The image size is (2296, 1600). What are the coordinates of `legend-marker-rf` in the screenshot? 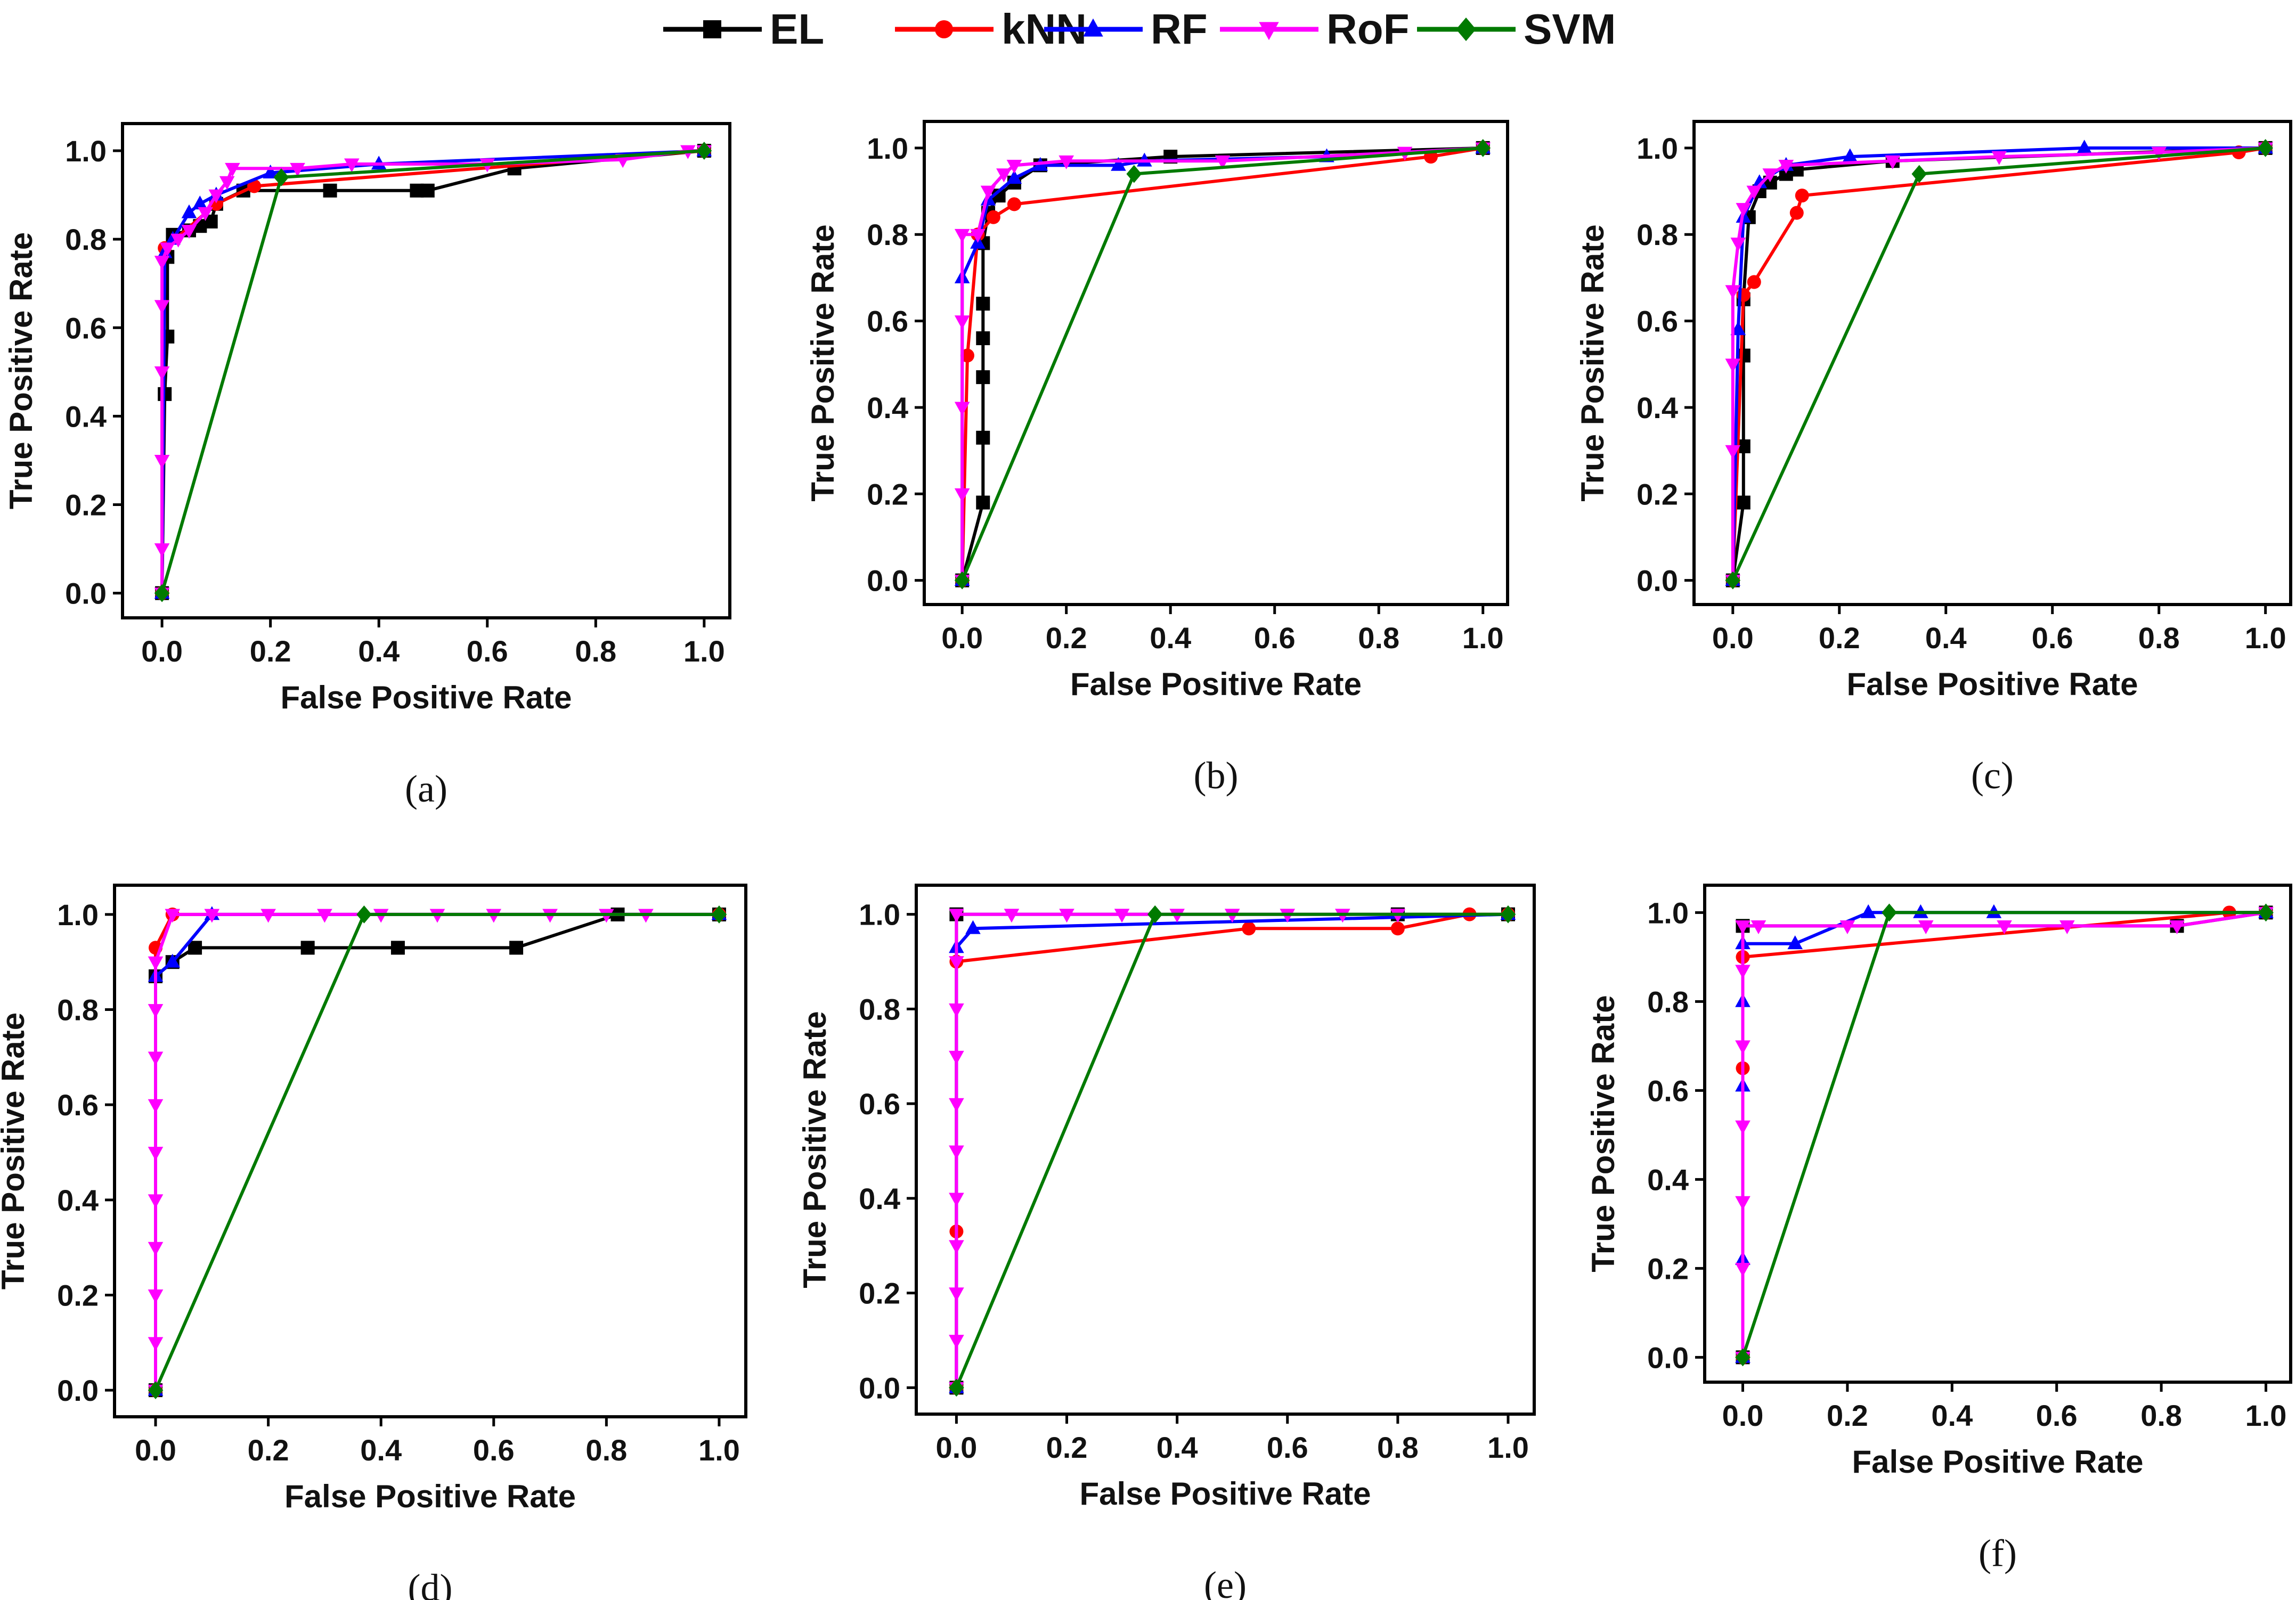 It's located at (1093, 28).